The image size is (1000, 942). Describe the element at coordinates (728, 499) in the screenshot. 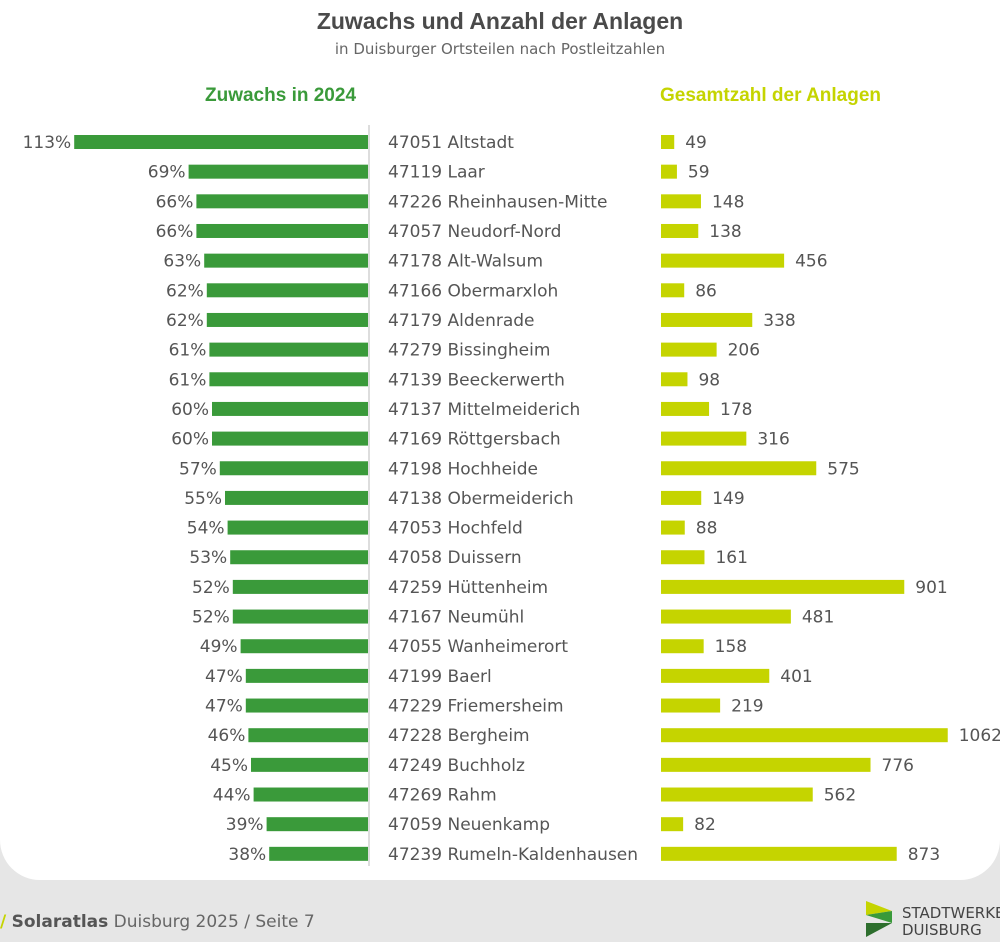

I see `data-label-gesamtzahl: 149` at that location.